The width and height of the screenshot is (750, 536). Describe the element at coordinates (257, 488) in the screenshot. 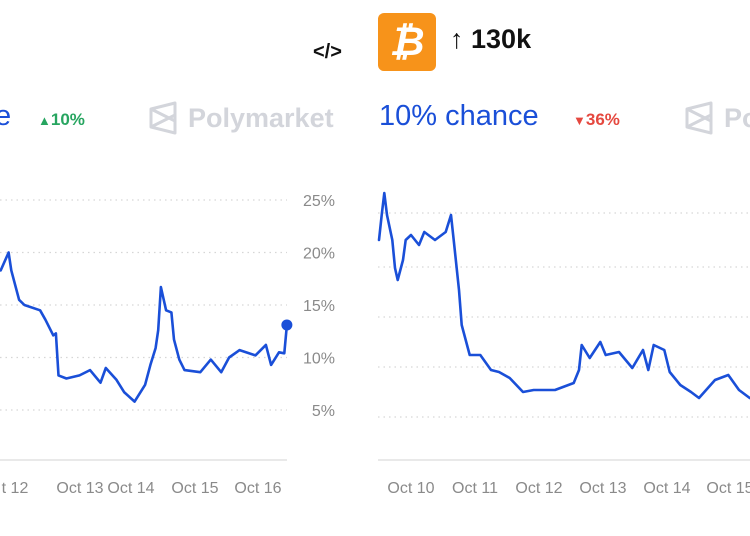

I see `x-tick-label: Oct 16` at that location.